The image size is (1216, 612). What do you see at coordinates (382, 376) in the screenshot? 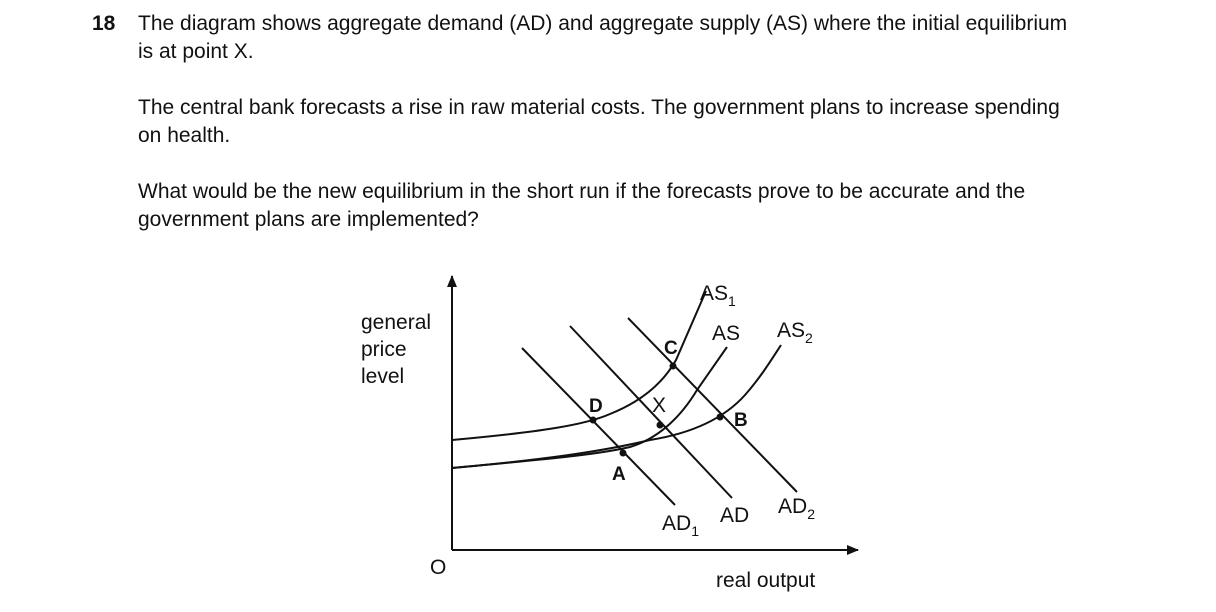
I see `y-axis-label: level` at bounding box center [382, 376].